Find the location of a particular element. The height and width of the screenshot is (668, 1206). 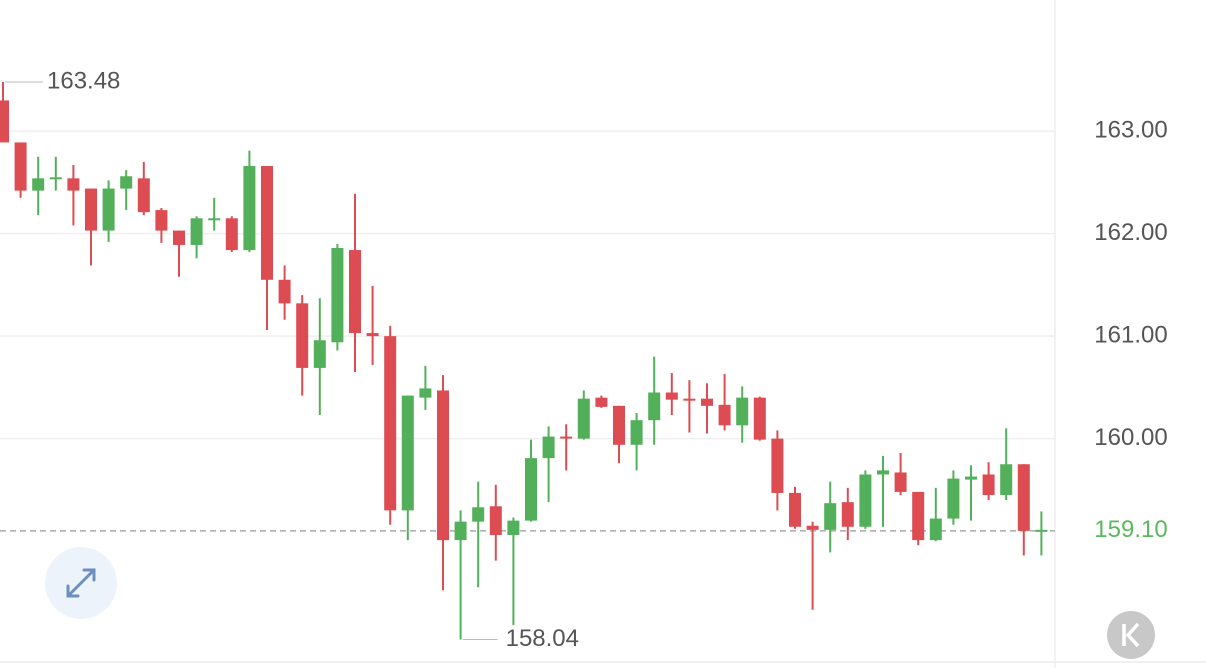

y-tick-label: 163.00 is located at coordinates (1130, 130).